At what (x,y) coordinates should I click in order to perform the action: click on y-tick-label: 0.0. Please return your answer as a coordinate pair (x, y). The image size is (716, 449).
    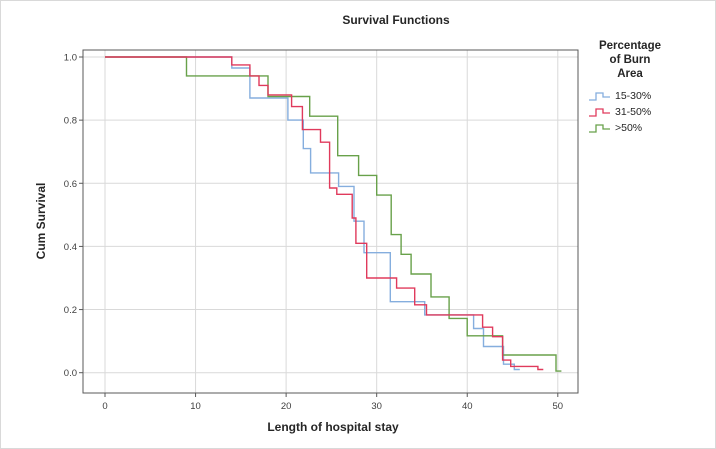
    Looking at the image, I should click on (70, 373).